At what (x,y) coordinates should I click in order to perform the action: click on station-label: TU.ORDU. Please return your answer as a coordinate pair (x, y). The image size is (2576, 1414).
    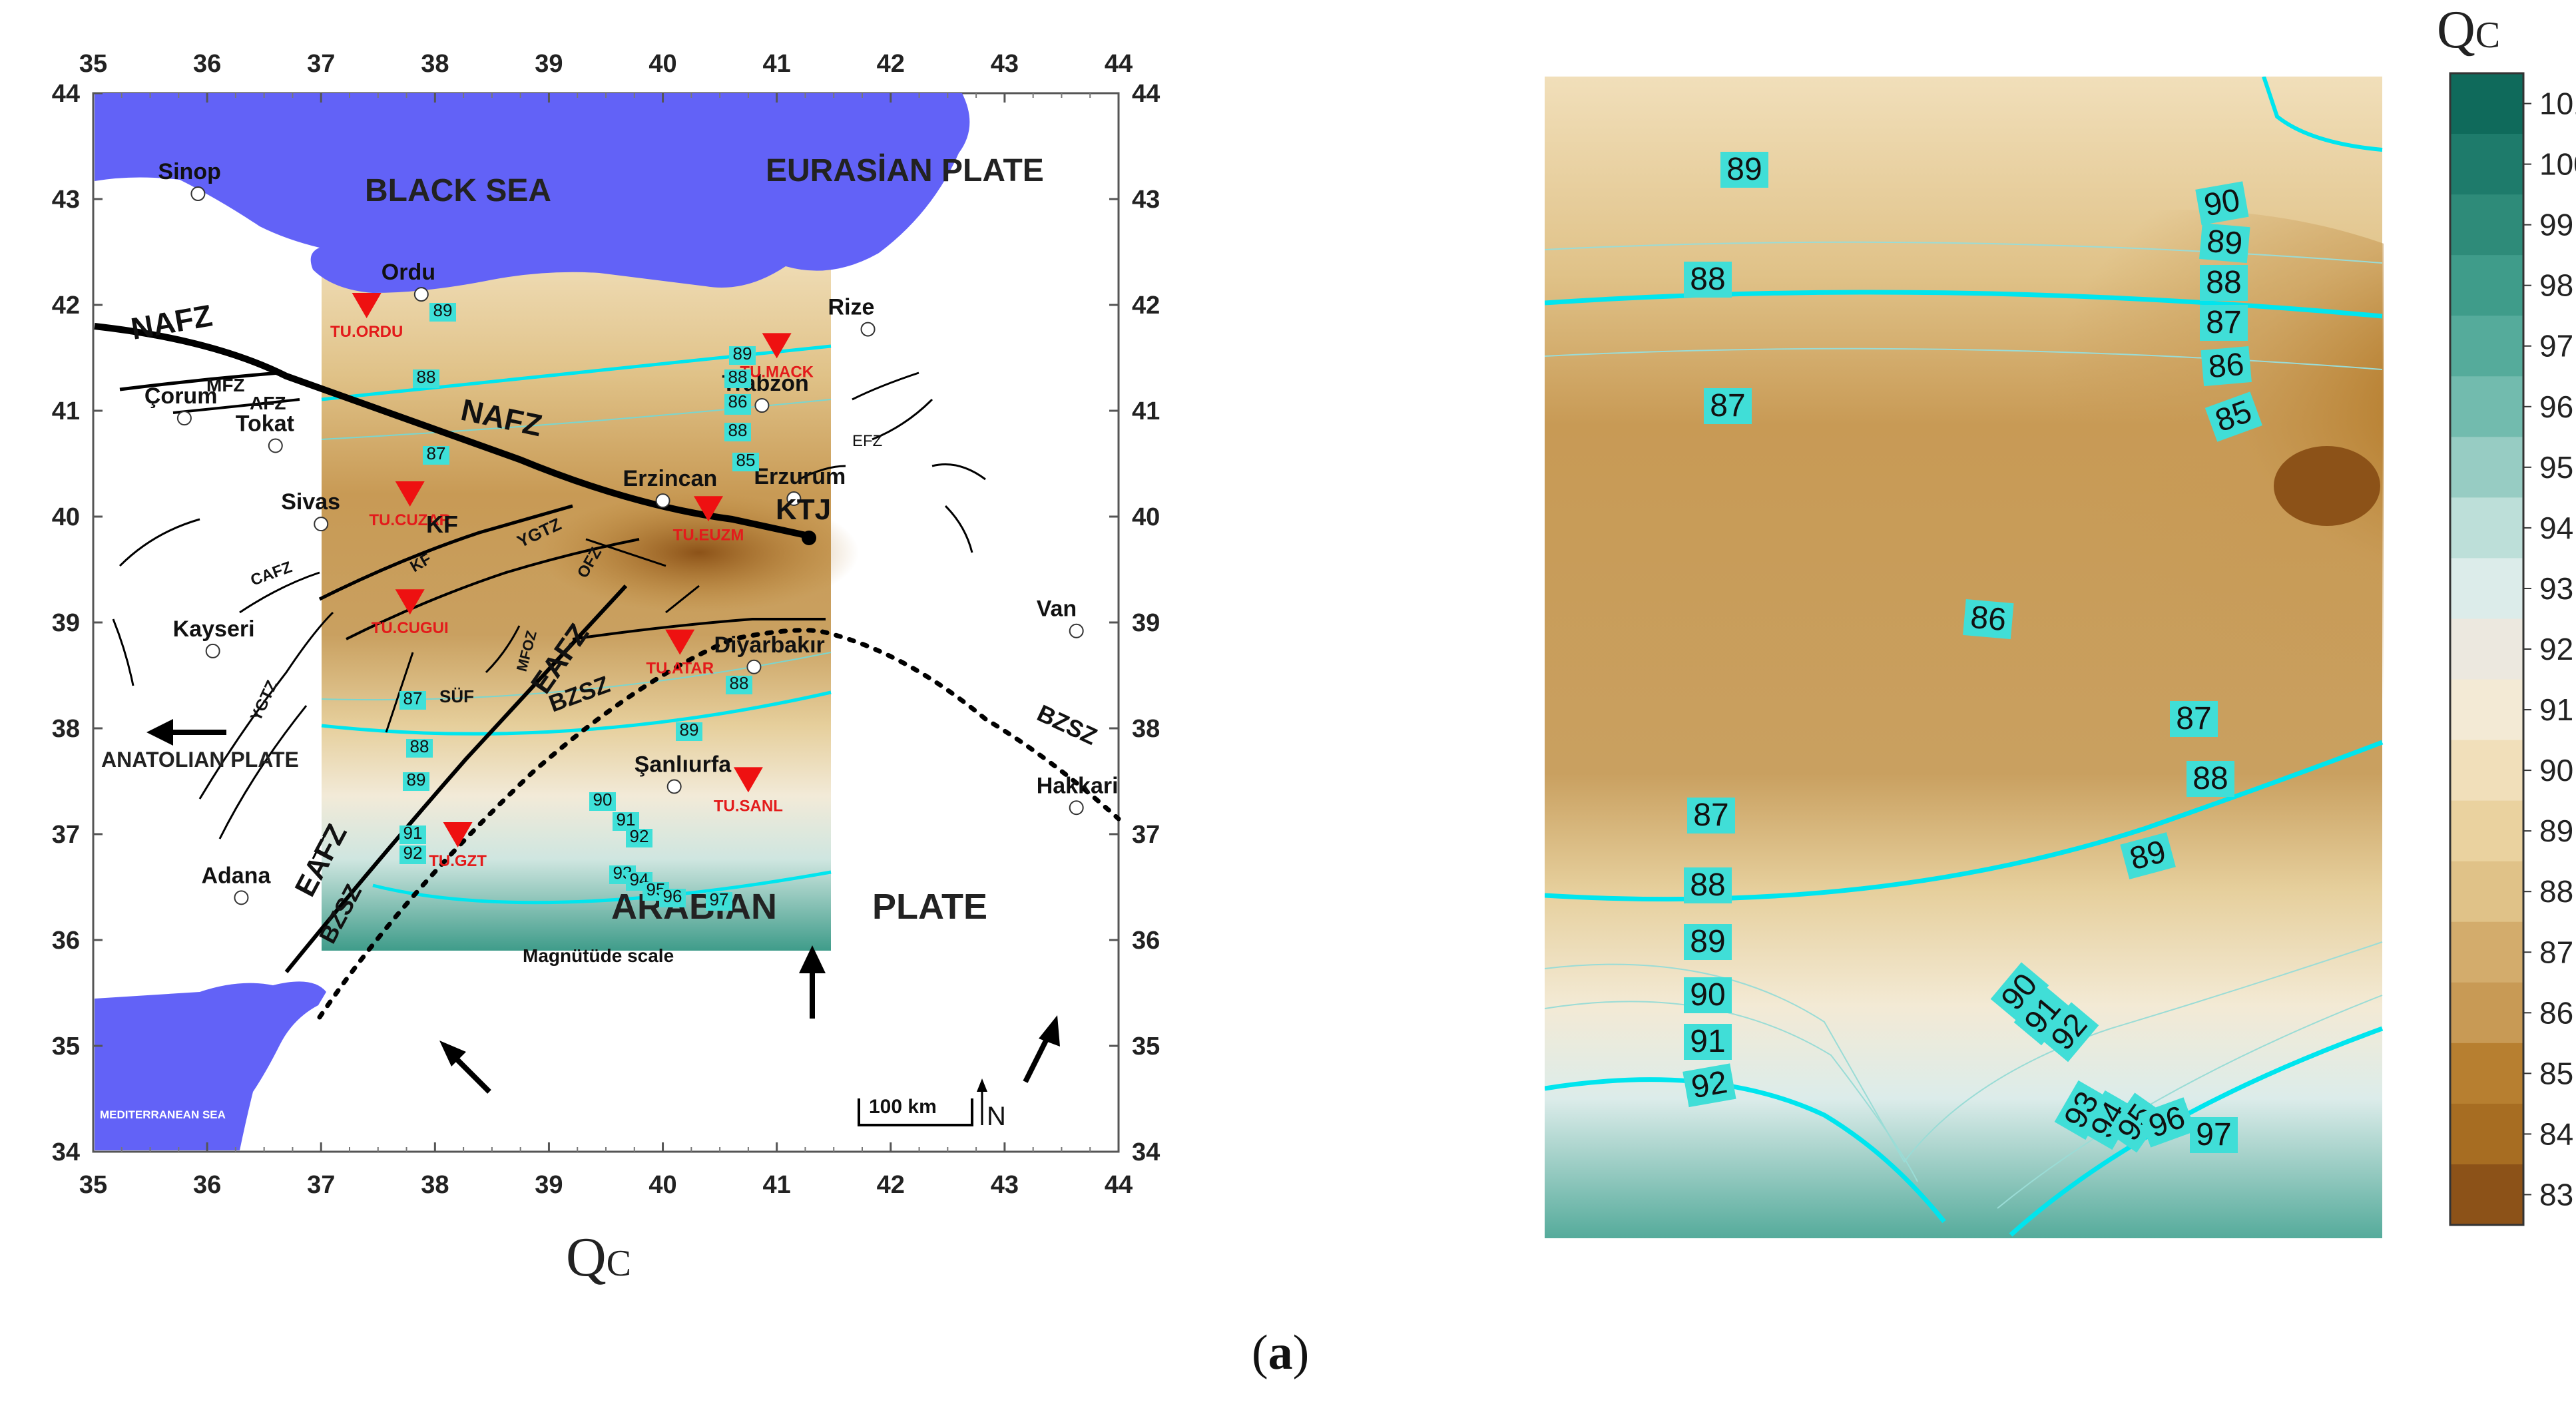
    Looking at the image, I should click on (367, 332).